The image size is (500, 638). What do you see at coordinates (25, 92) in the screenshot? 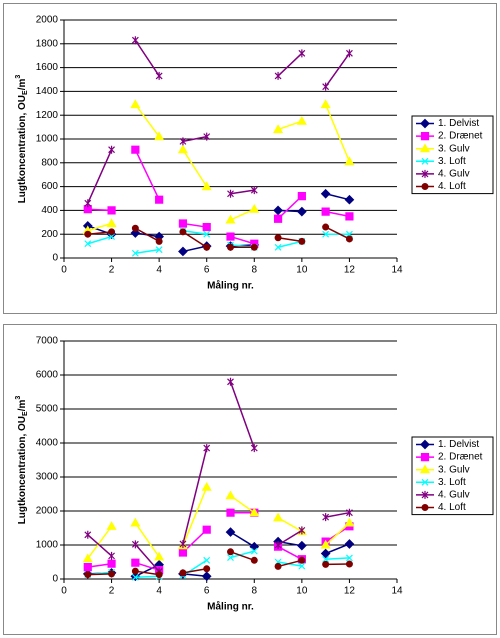
I see `y-axis-title-sub: E` at bounding box center [25, 92].